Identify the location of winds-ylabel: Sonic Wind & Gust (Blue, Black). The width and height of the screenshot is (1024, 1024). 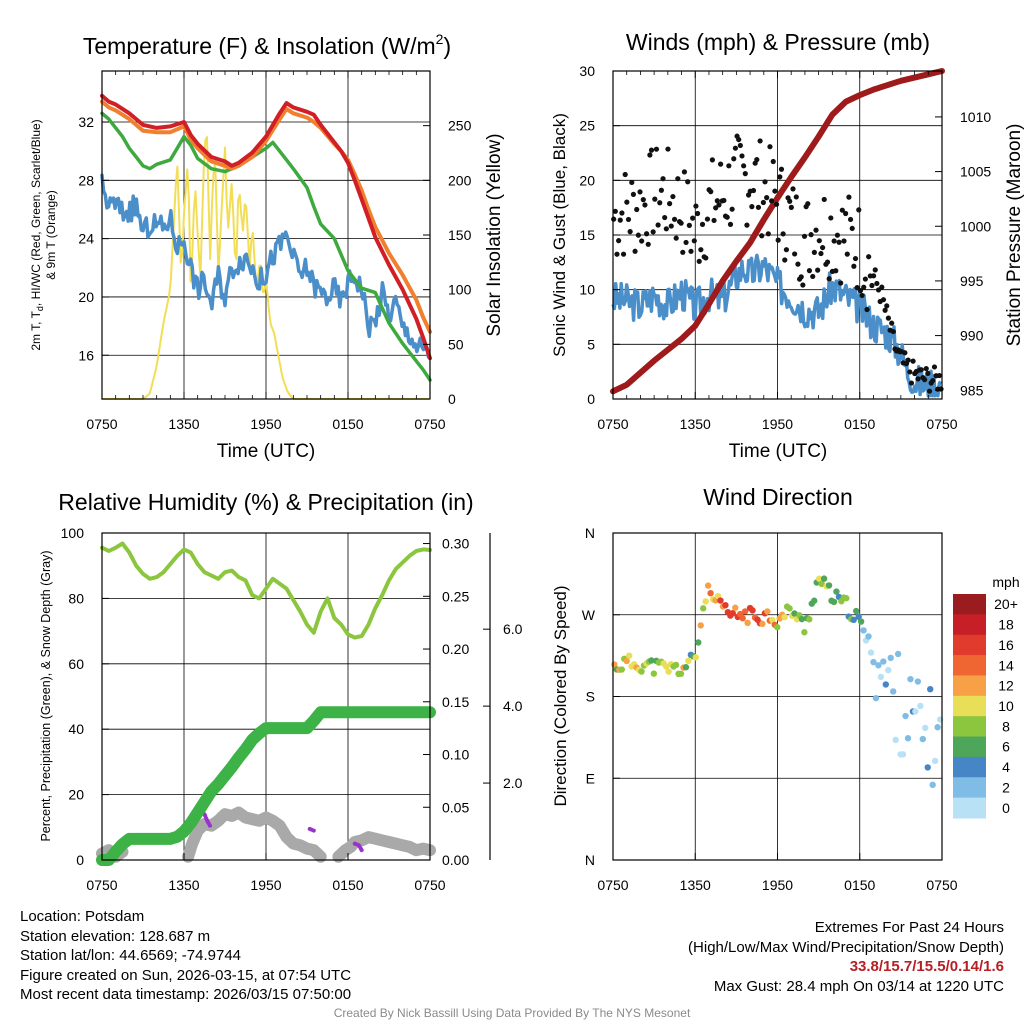
(559, 235).